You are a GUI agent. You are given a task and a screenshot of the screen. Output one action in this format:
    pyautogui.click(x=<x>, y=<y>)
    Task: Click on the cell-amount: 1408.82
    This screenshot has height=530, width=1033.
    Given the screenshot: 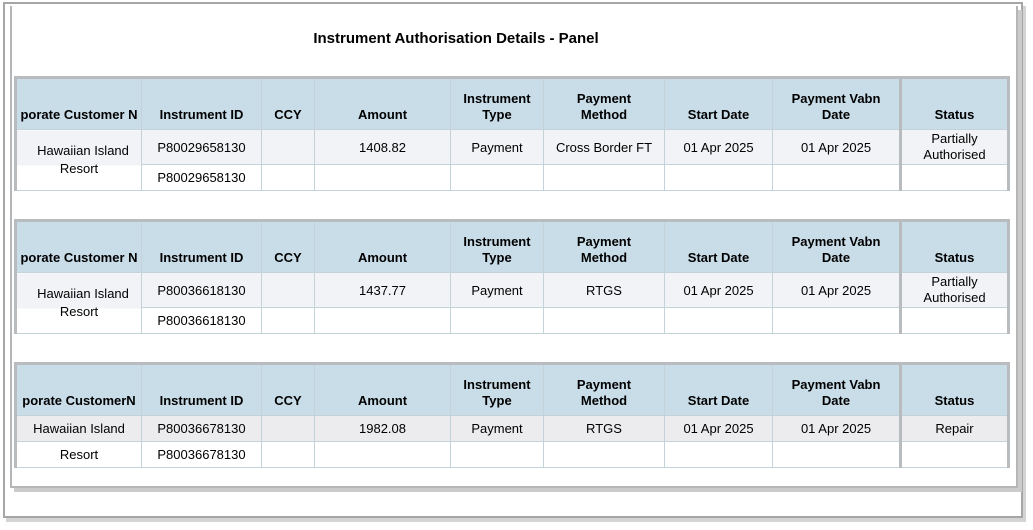 What is the action you would take?
    pyautogui.click(x=382, y=147)
    